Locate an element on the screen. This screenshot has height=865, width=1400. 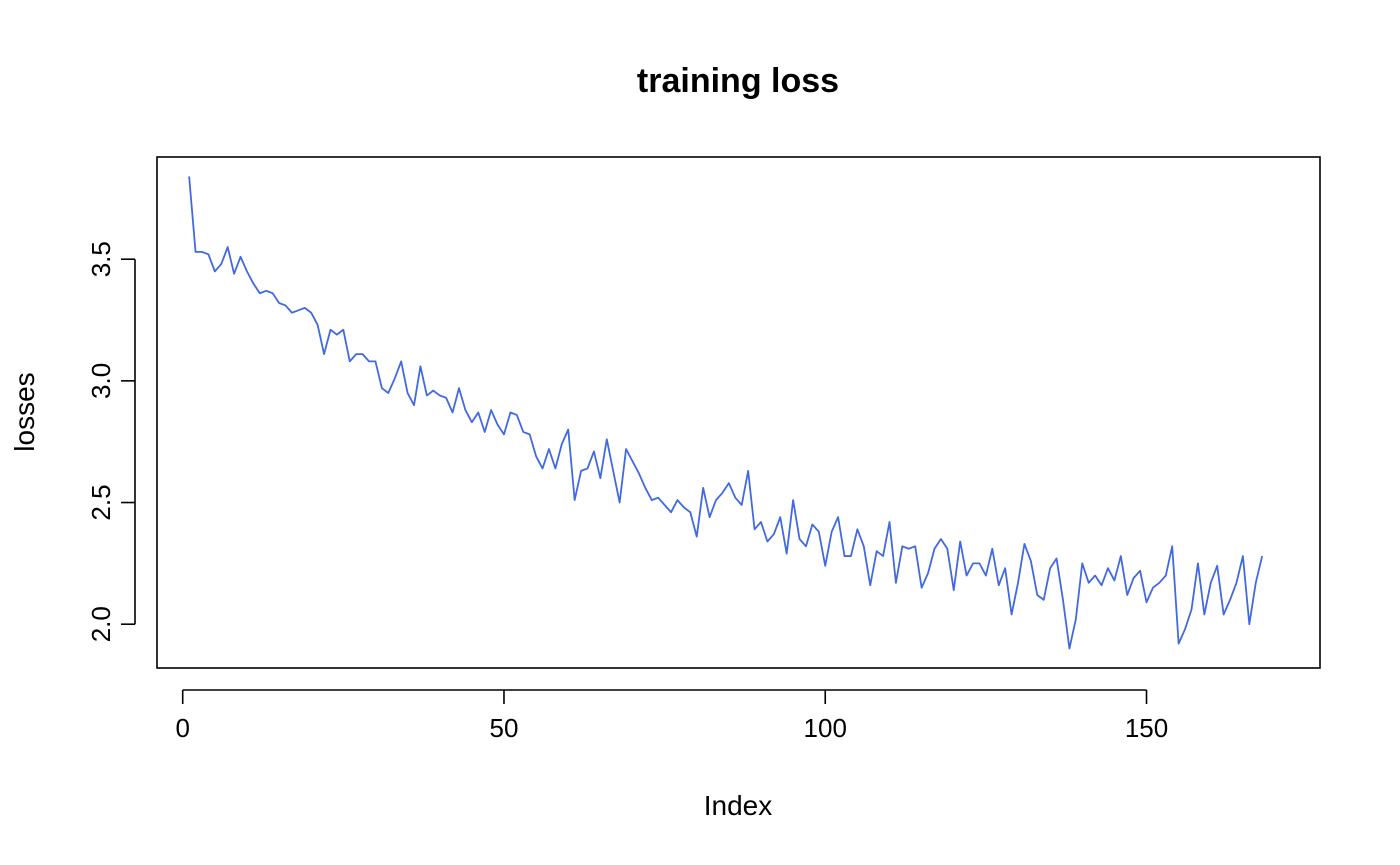
x-tick-label: 100 is located at coordinates (825, 728).